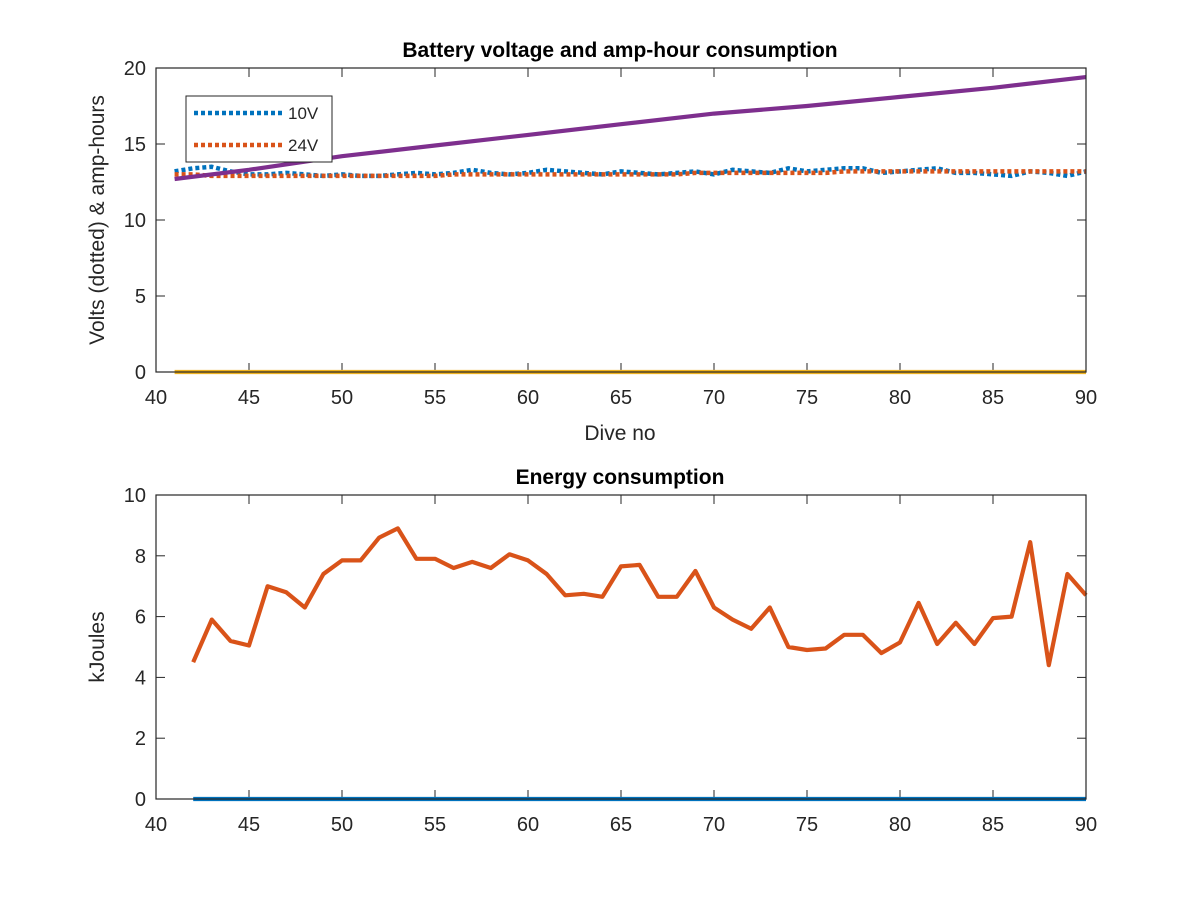 This screenshot has height=900, width=1200. Describe the element at coordinates (619, 433) in the screenshot. I see `x-axis-label: Dive no` at that location.